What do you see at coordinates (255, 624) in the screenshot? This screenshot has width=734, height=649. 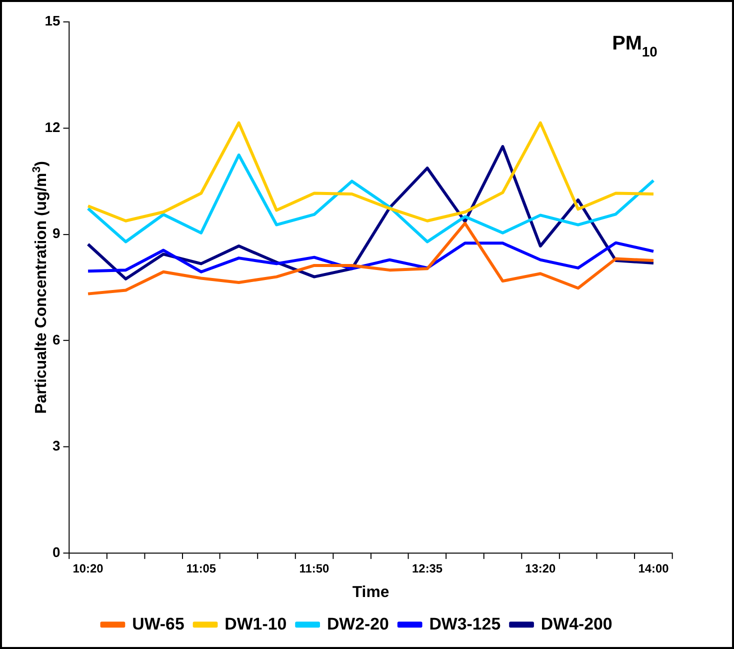 I see `legend-label: DW1-10` at bounding box center [255, 624].